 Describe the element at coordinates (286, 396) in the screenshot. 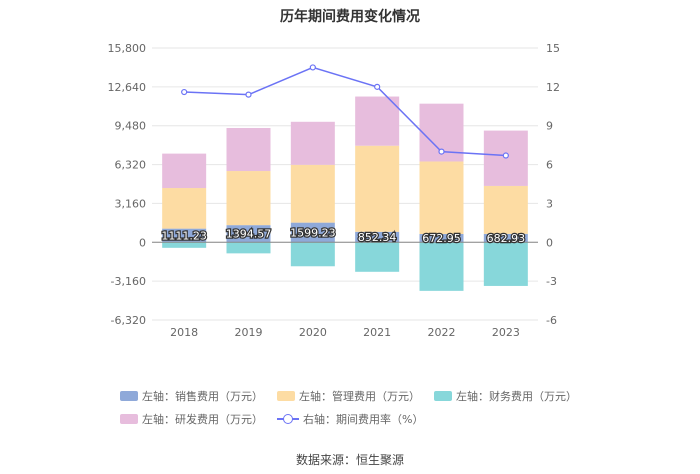

I see `legend-swatch-admin` at that location.